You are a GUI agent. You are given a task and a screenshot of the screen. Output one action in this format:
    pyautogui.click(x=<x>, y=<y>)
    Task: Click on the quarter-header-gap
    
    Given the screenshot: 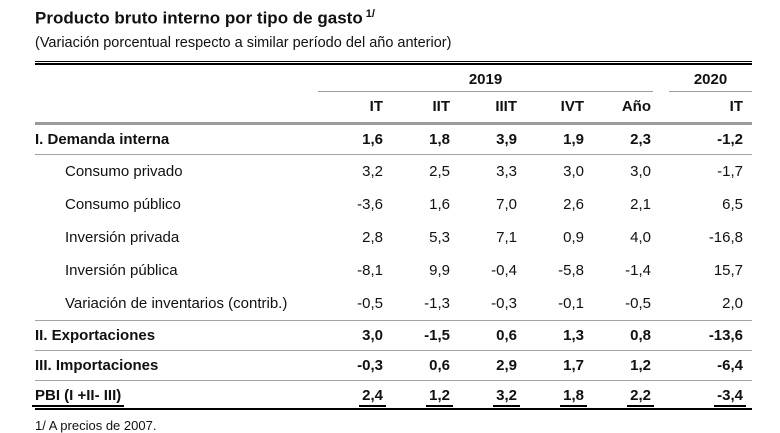 What is the action you would take?
    pyautogui.click(x=661, y=108)
    